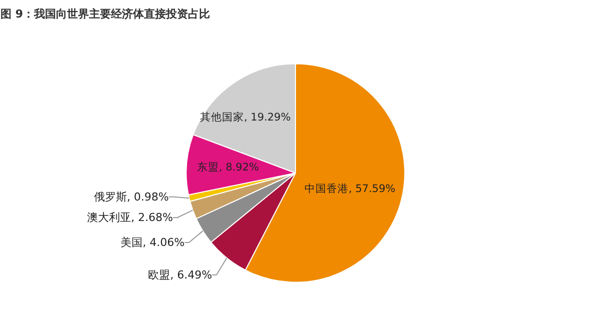 The height and width of the screenshot is (330, 600). What do you see at coordinates (152, 243) in the screenshot?
I see `slice-label: 美国, 4.06%` at bounding box center [152, 243].